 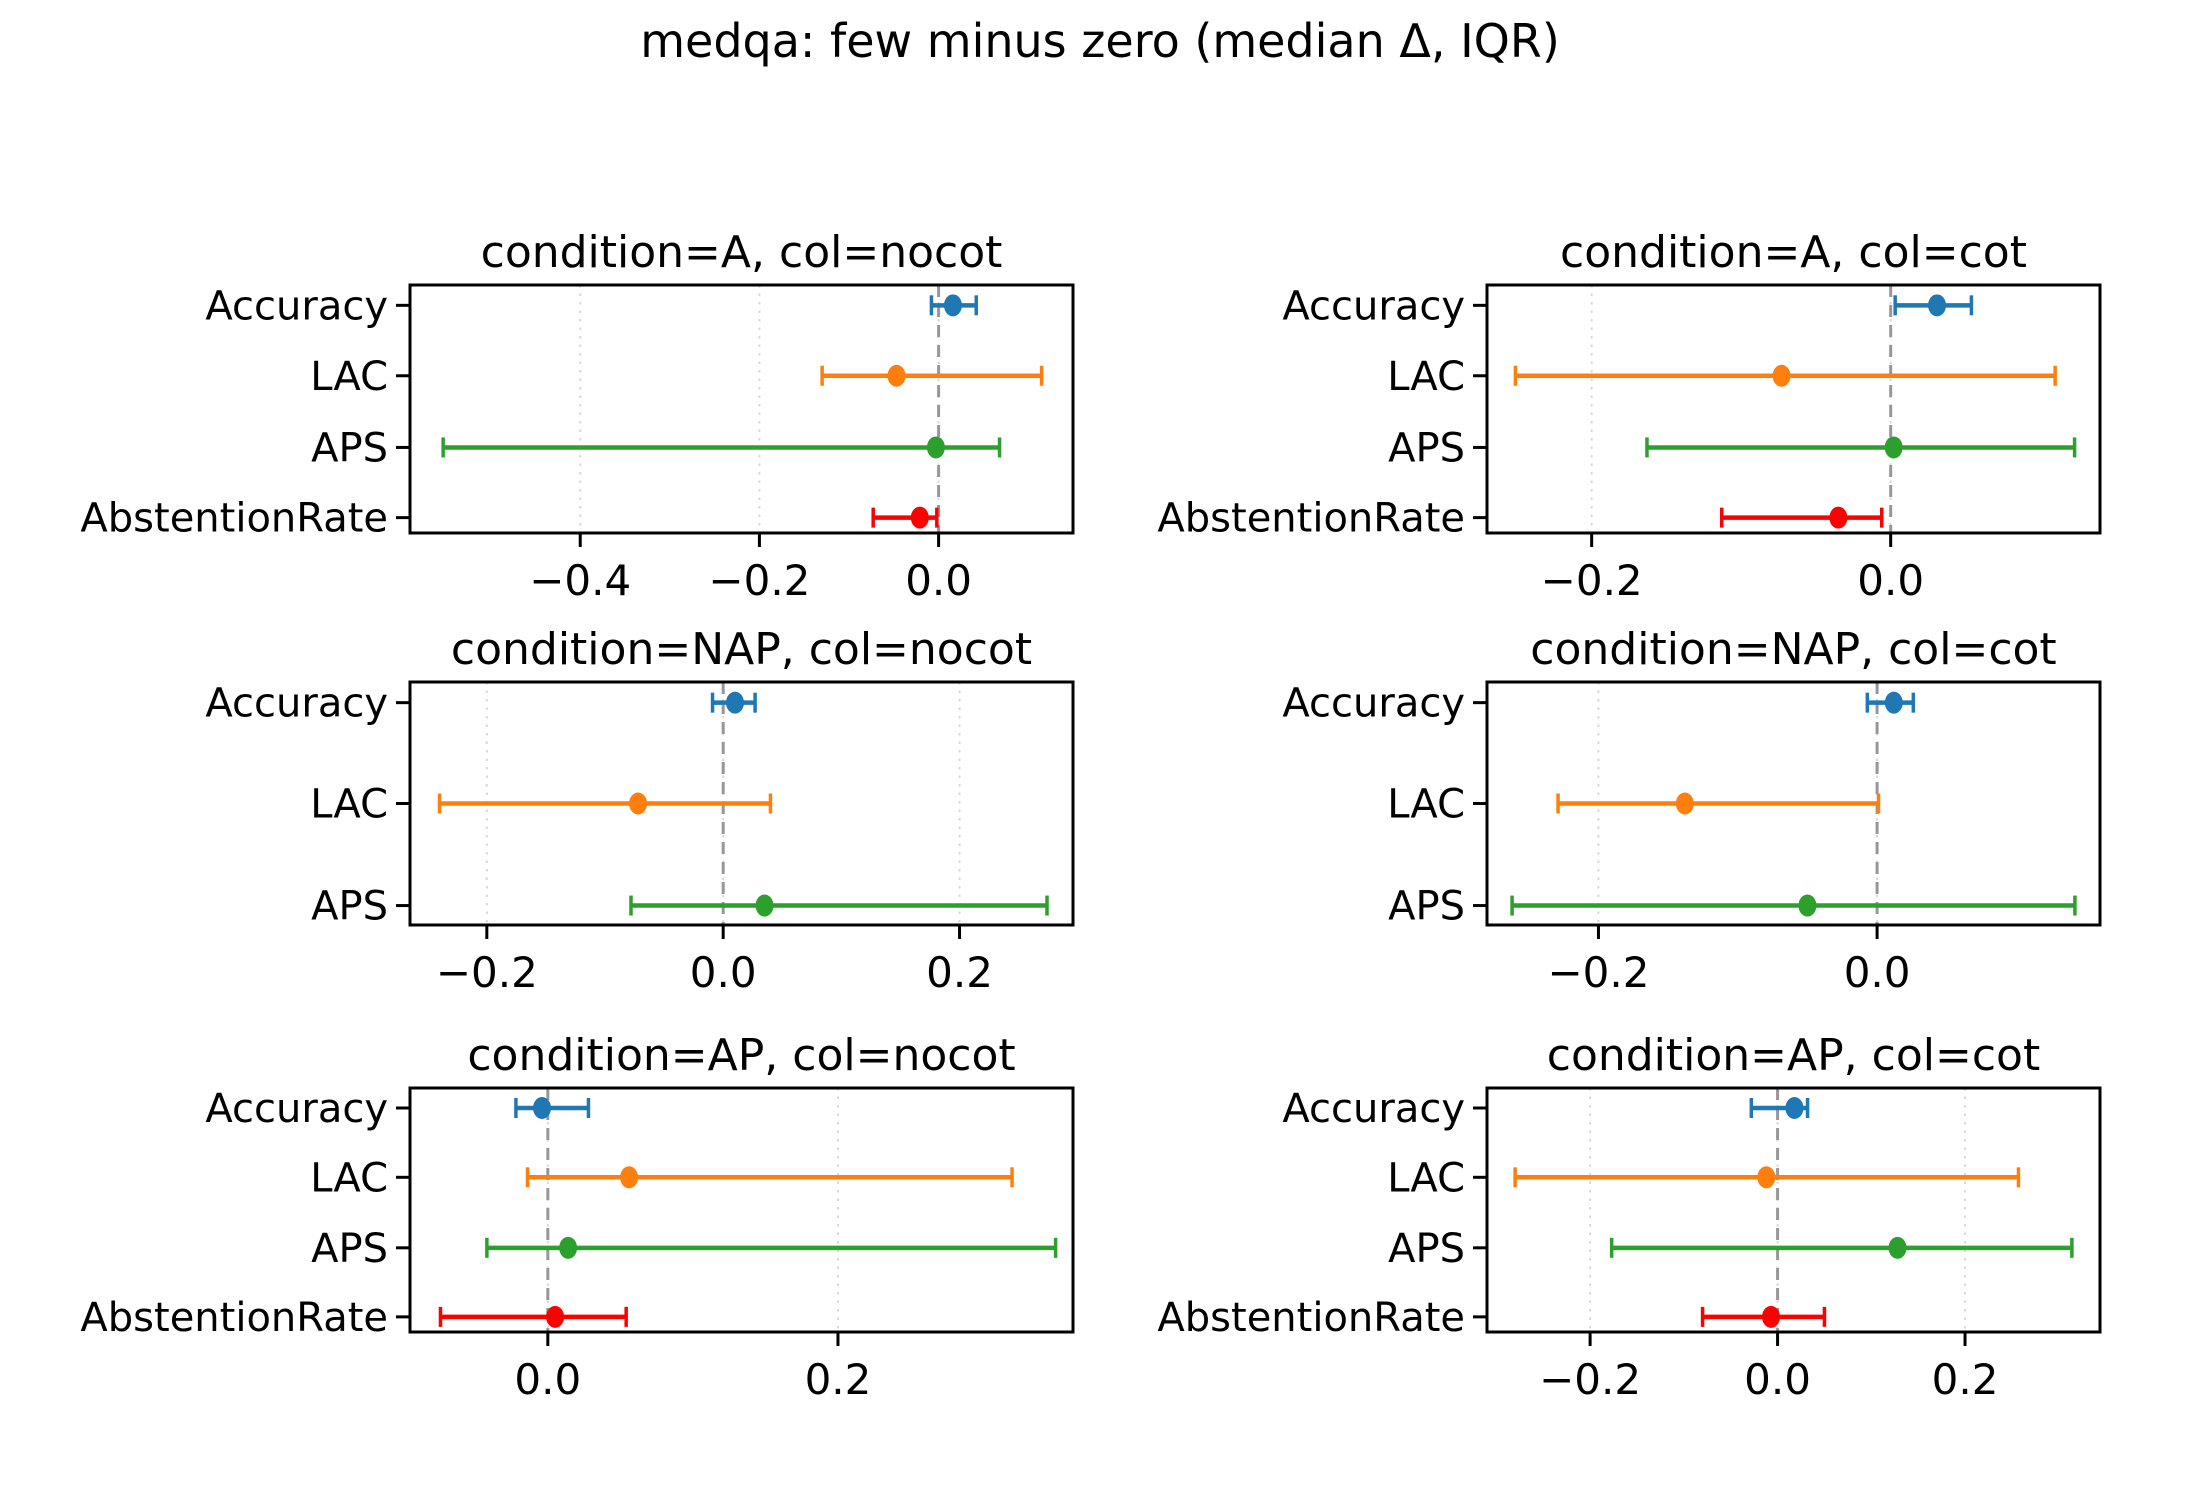 What do you see at coordinates (1793, 1055) in the screenshot?
I see `panel-title: condition=AP, col=cot` at bounding box center [1793, 1055].